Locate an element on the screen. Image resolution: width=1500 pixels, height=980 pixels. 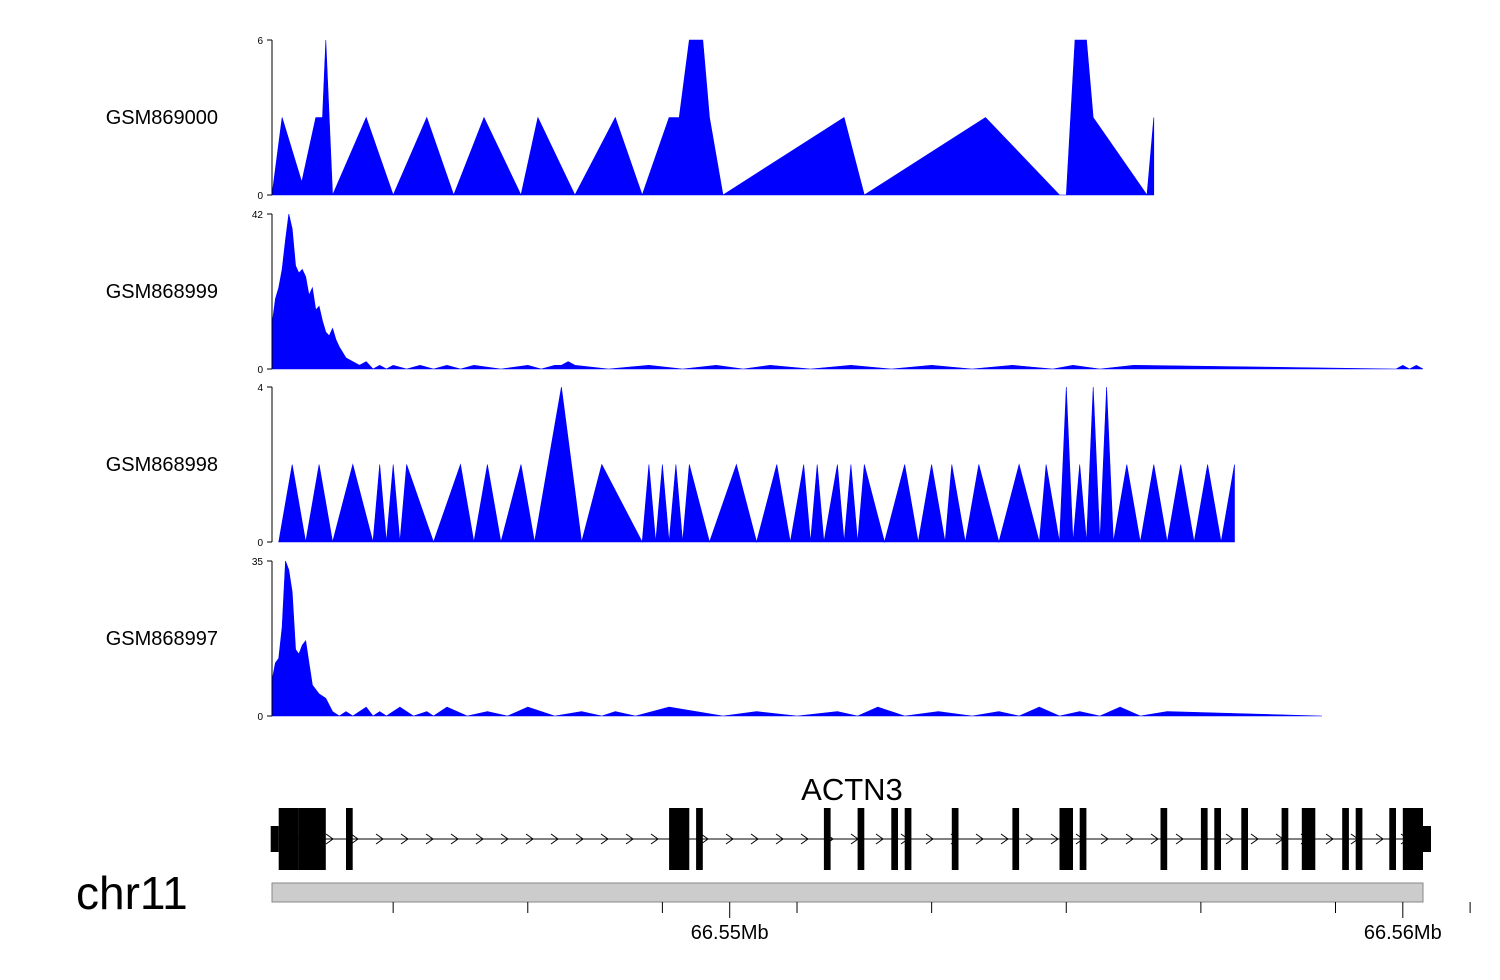
track-GSM868999: 42 0 GSM868999 is located at coordinates (765, 293).